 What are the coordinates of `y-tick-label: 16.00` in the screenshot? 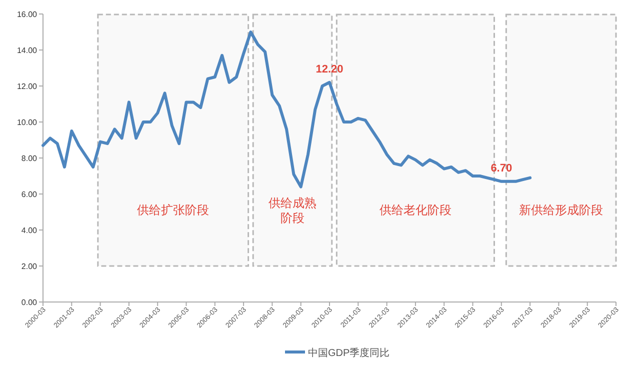 It's located at (27, 14).